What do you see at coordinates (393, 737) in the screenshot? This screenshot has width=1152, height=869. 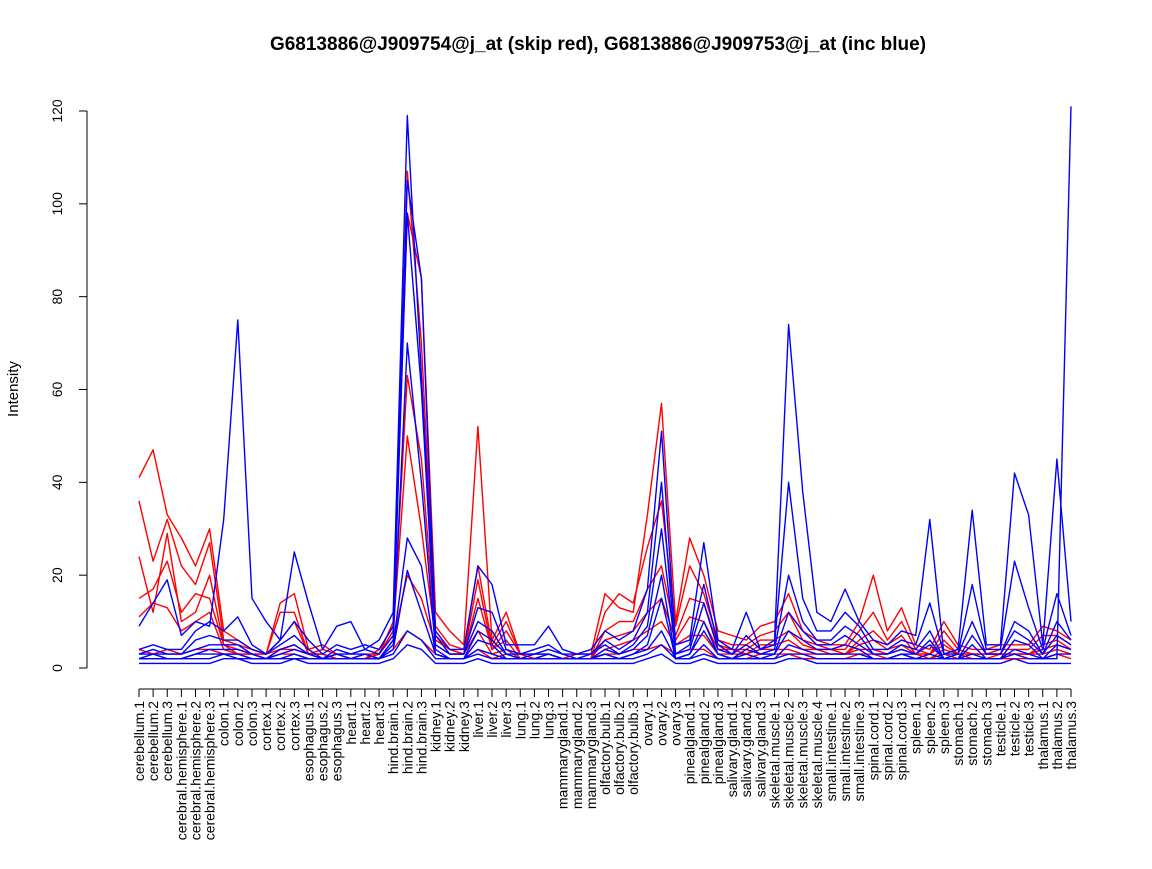 I see `x-tick-label: hind.brain.1` at bounding box center [393, 737].